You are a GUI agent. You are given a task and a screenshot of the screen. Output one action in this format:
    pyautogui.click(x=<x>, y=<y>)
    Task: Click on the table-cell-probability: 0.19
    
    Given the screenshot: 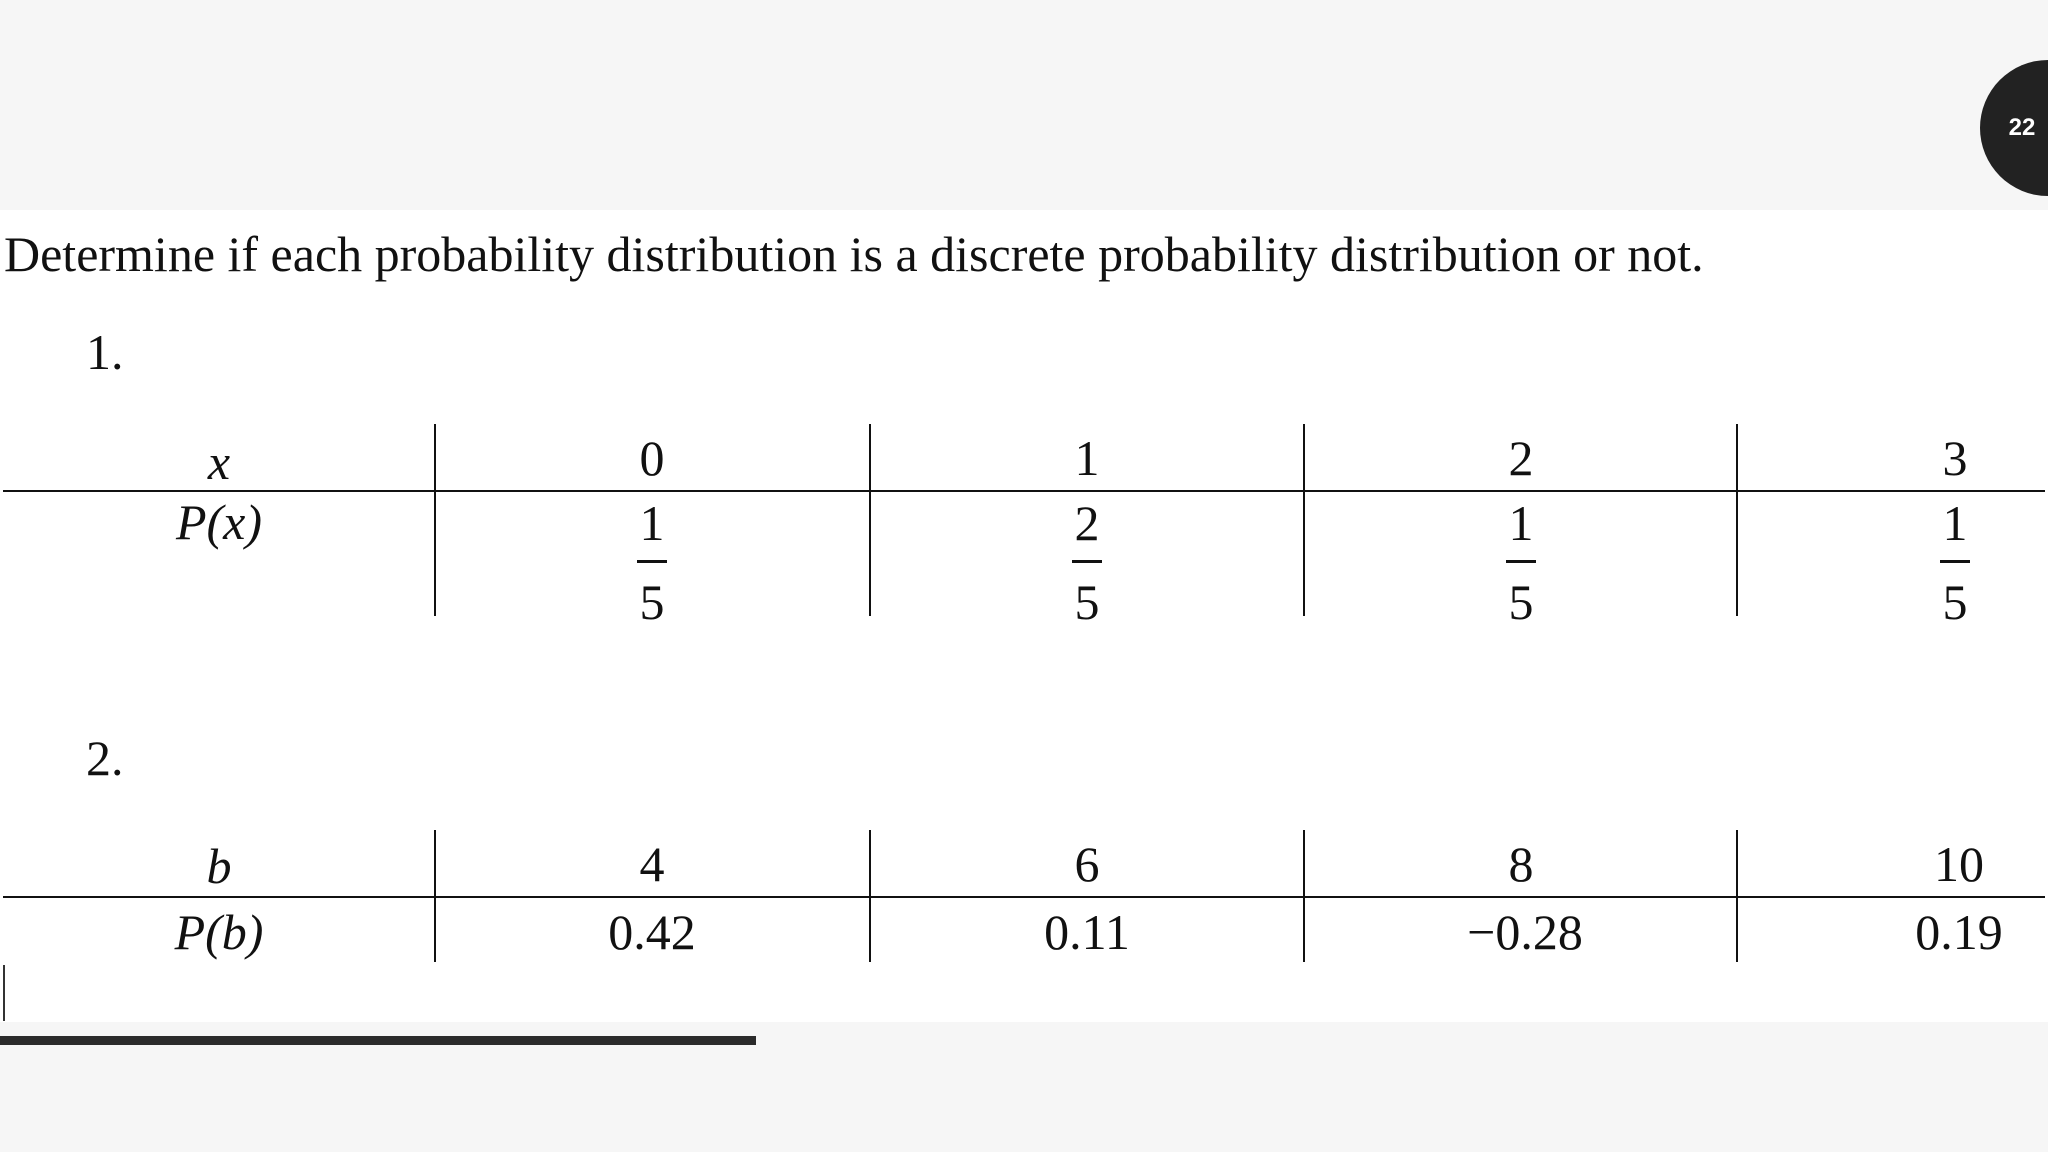 What is the action you would take?
    pyautogui.click(x=1959, y=932)
    